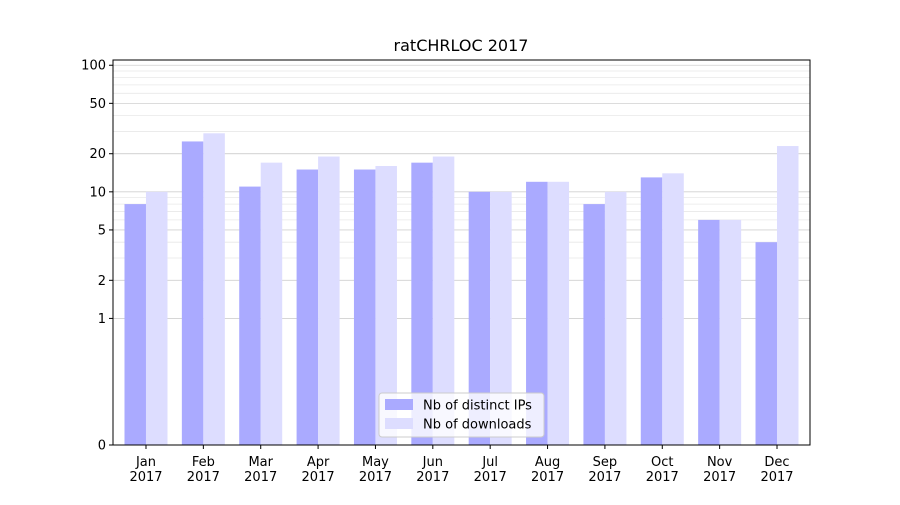  I want to click on y-tick-label: 10, so click(97, 192).